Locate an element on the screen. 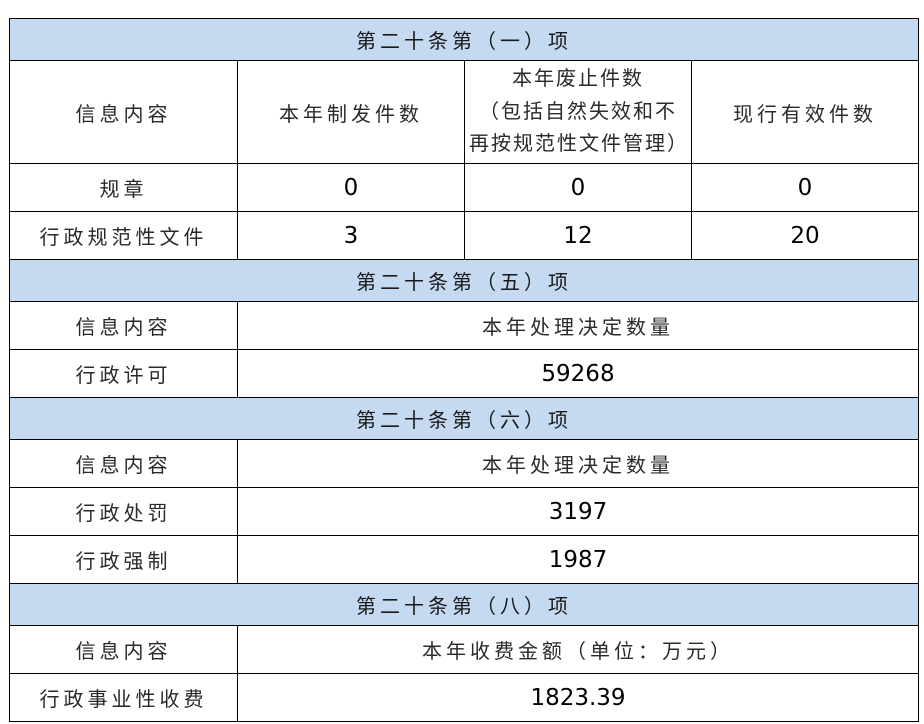  section-1-title: 第二十条第（一）项 is located at coordinates (464, 39).